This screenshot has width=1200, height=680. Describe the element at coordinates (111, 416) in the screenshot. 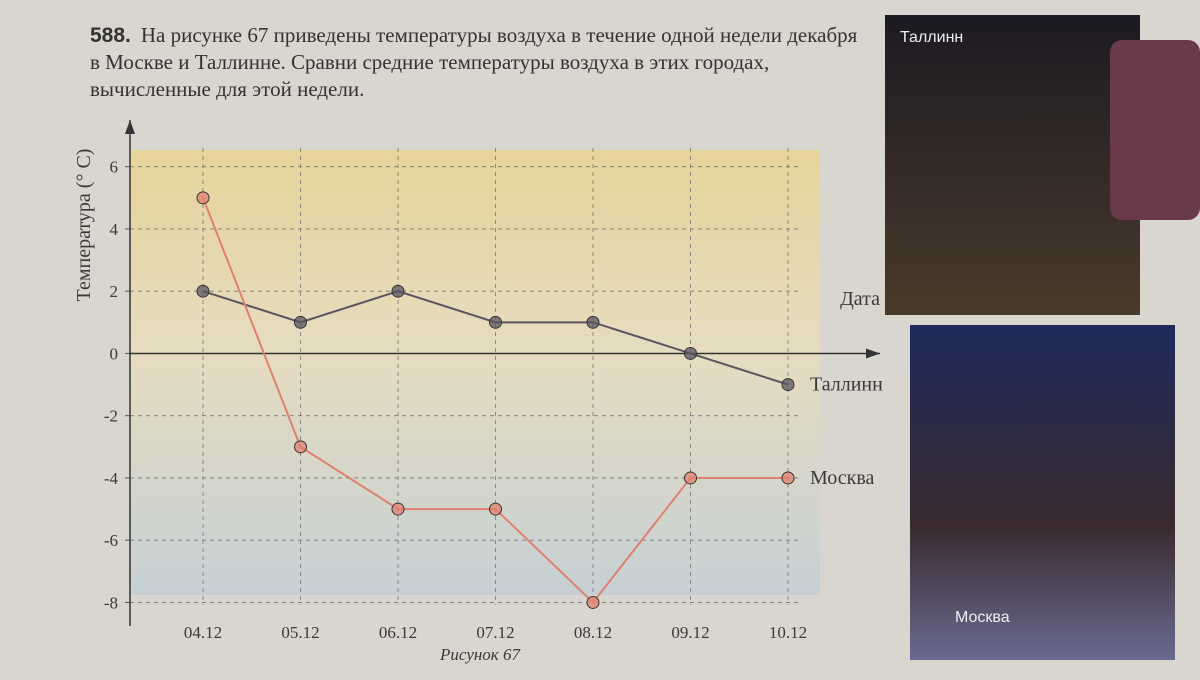

I see `y-tick-label: -2` at that location.